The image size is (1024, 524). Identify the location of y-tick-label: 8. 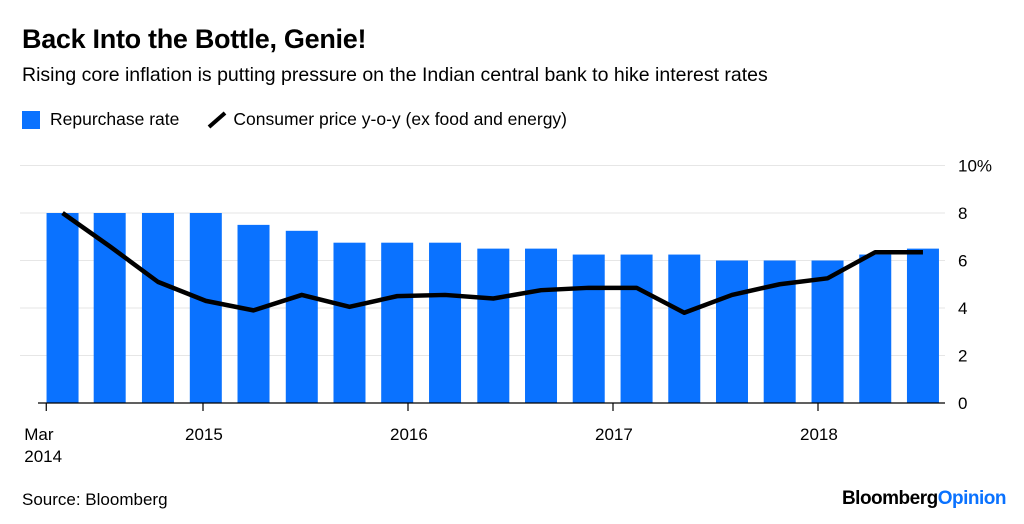
(962, 213).